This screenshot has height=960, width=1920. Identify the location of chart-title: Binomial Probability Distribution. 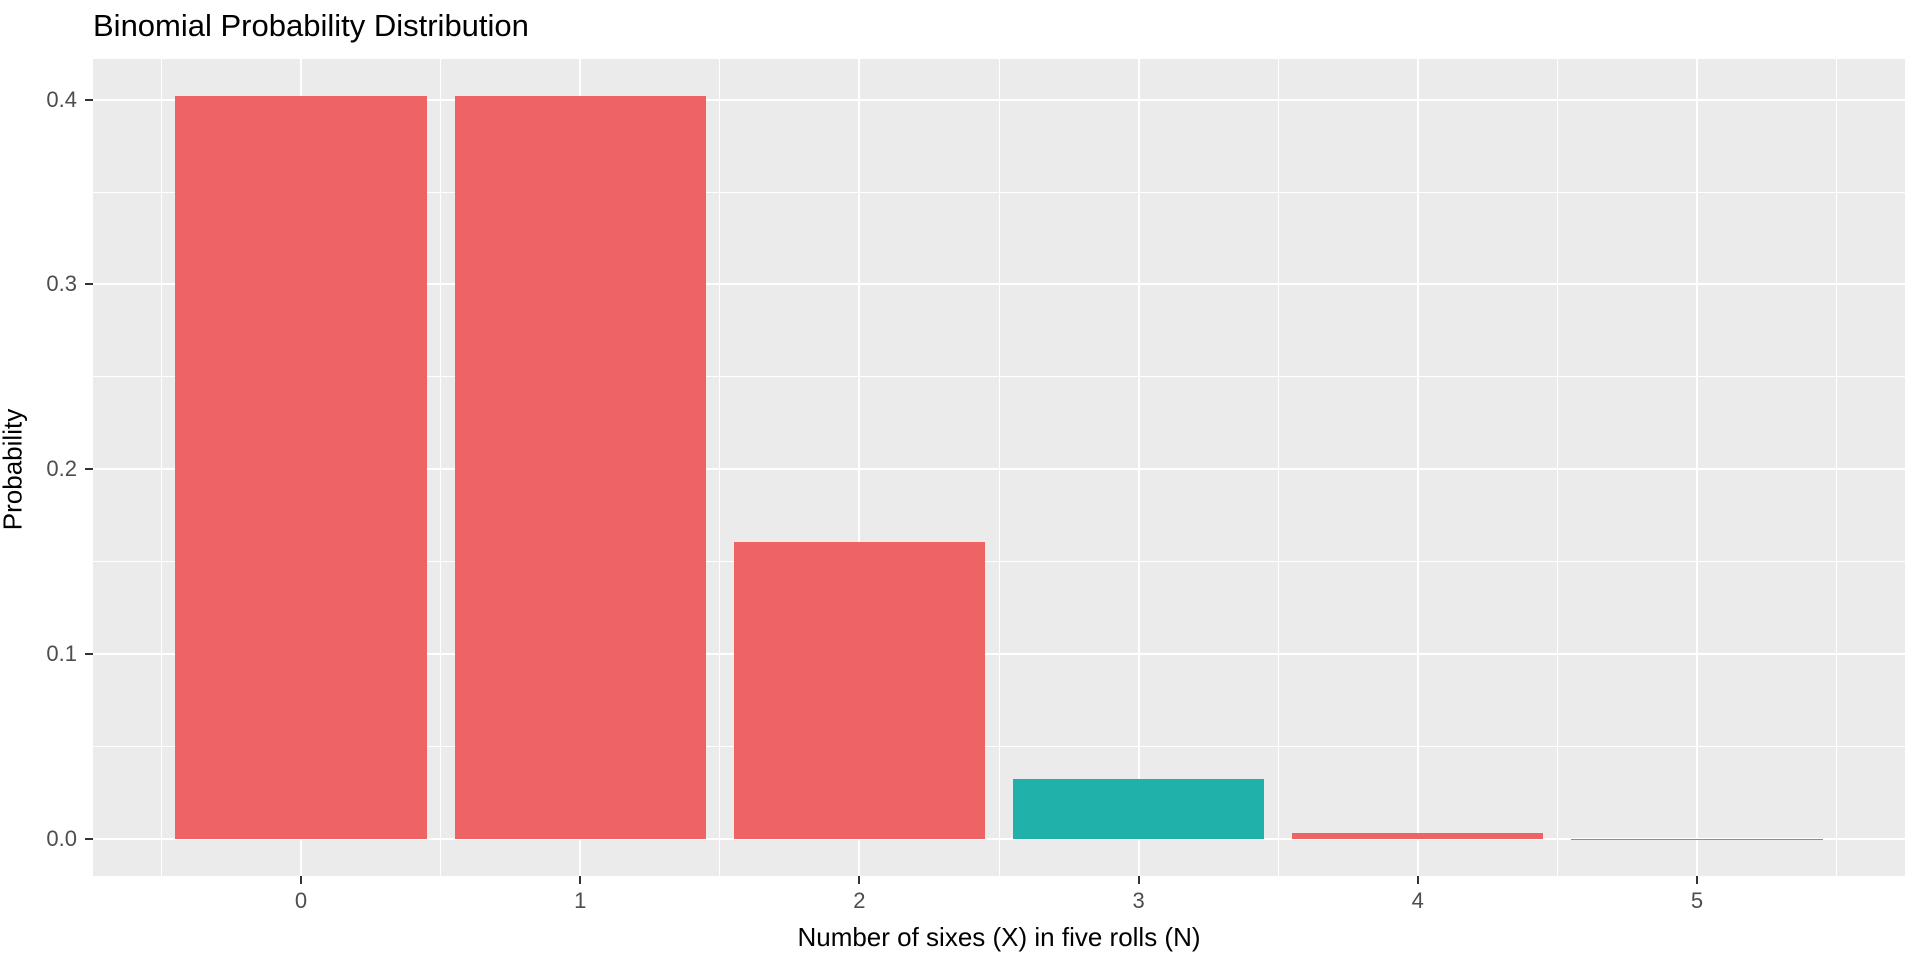
(311, 25).